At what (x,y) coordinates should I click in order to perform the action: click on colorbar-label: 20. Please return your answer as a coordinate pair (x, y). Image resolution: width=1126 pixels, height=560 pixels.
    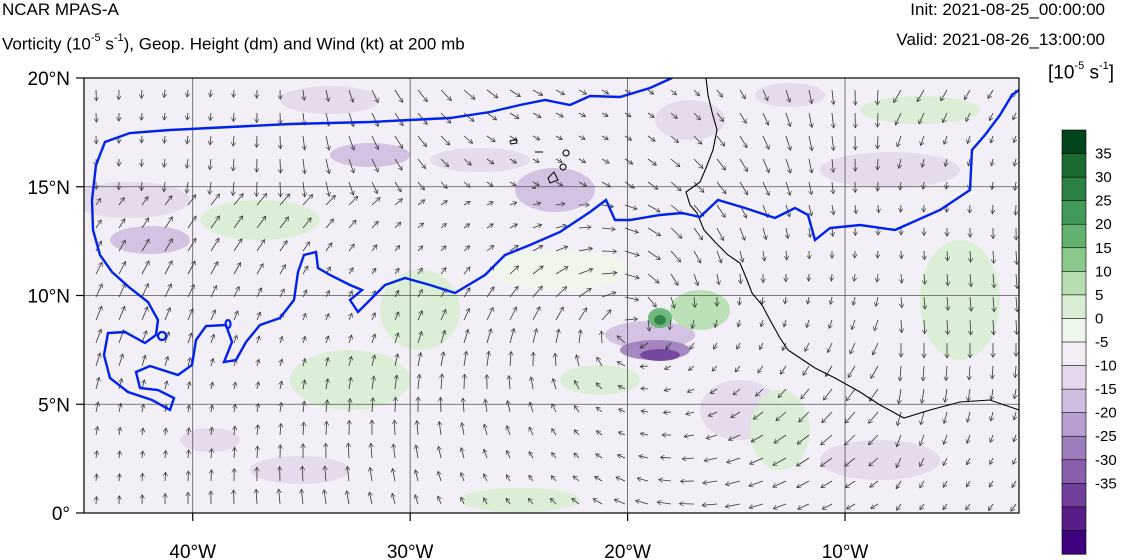
    Looking at the image, I should click on (1103, 224).